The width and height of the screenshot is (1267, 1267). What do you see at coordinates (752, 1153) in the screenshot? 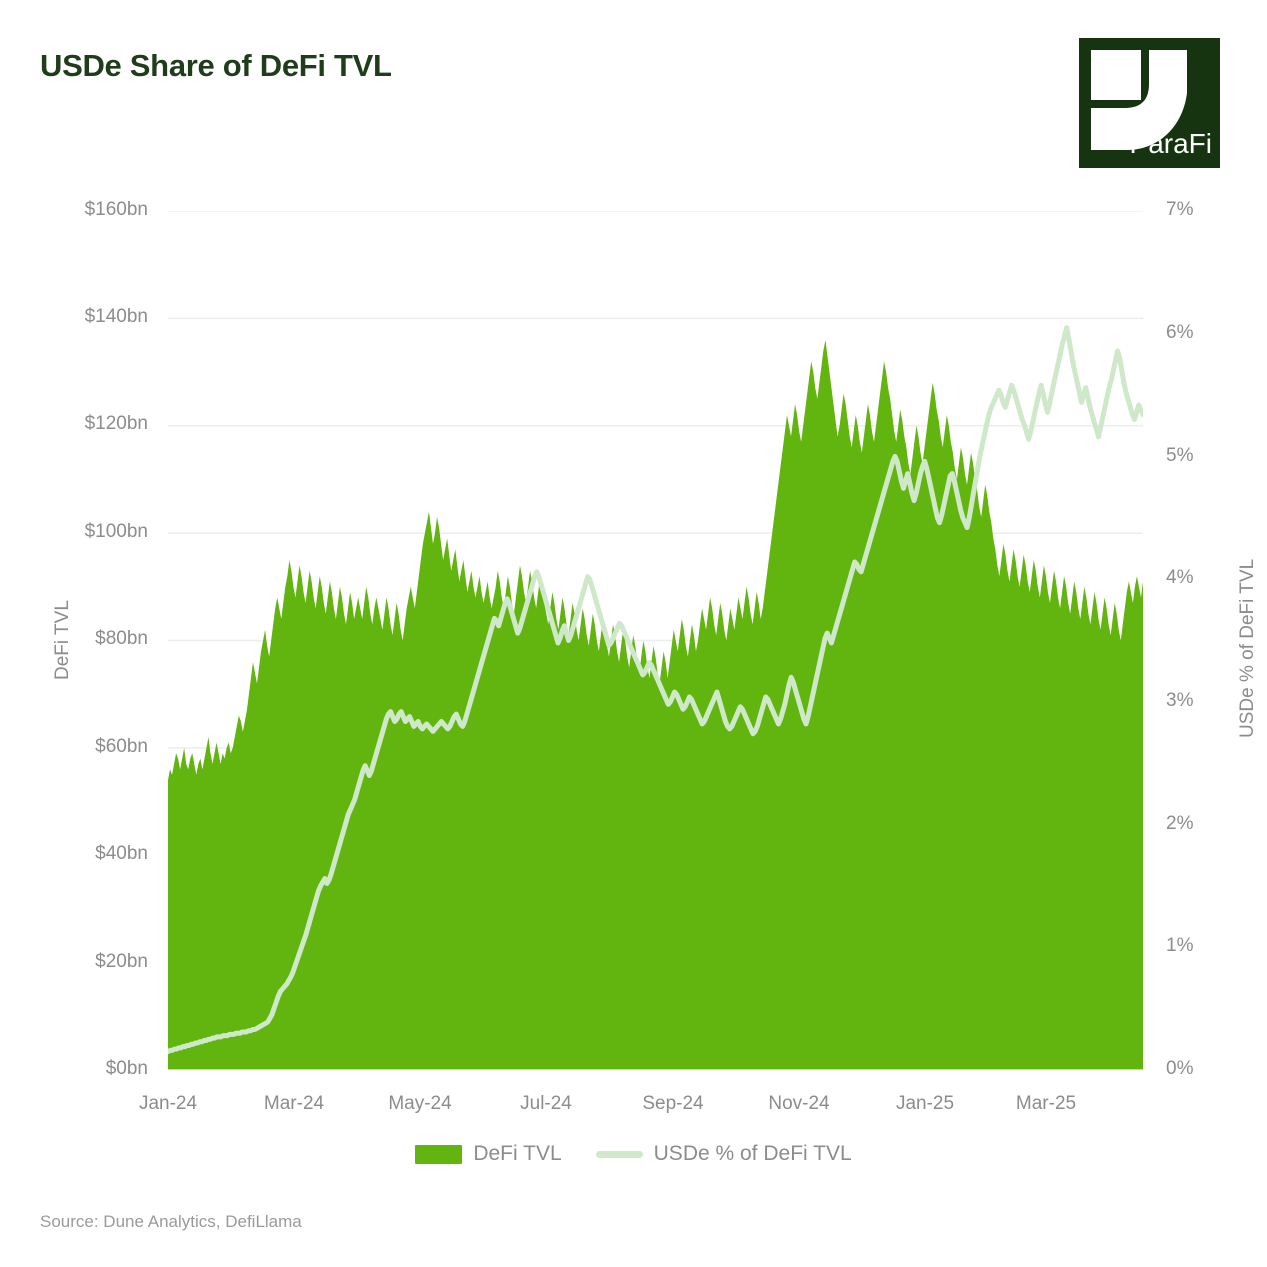
I see `legend-label-usde-pct: USDe % of DeFi TVL` at bounding box center [752, 1153].